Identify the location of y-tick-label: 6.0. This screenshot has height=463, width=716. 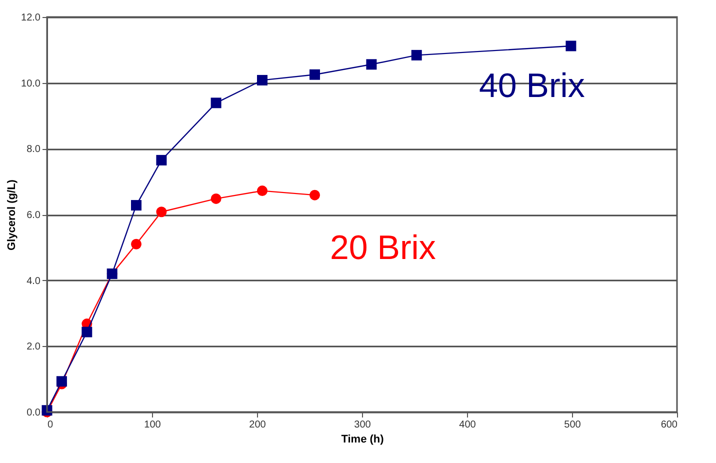
(33, 215).